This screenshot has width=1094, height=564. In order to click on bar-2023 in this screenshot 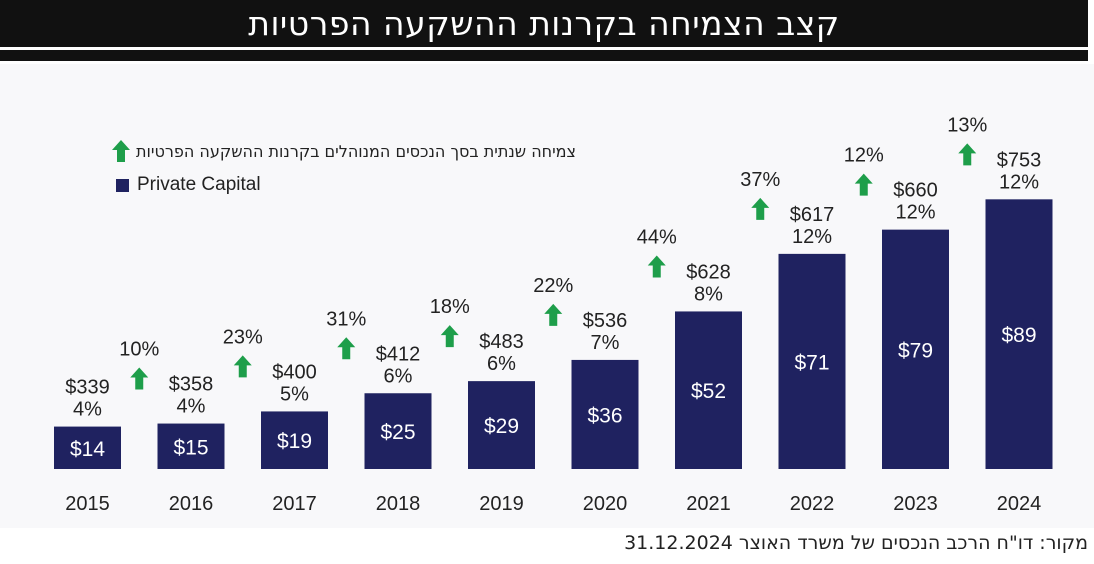, I will do `click(915, 349)`.